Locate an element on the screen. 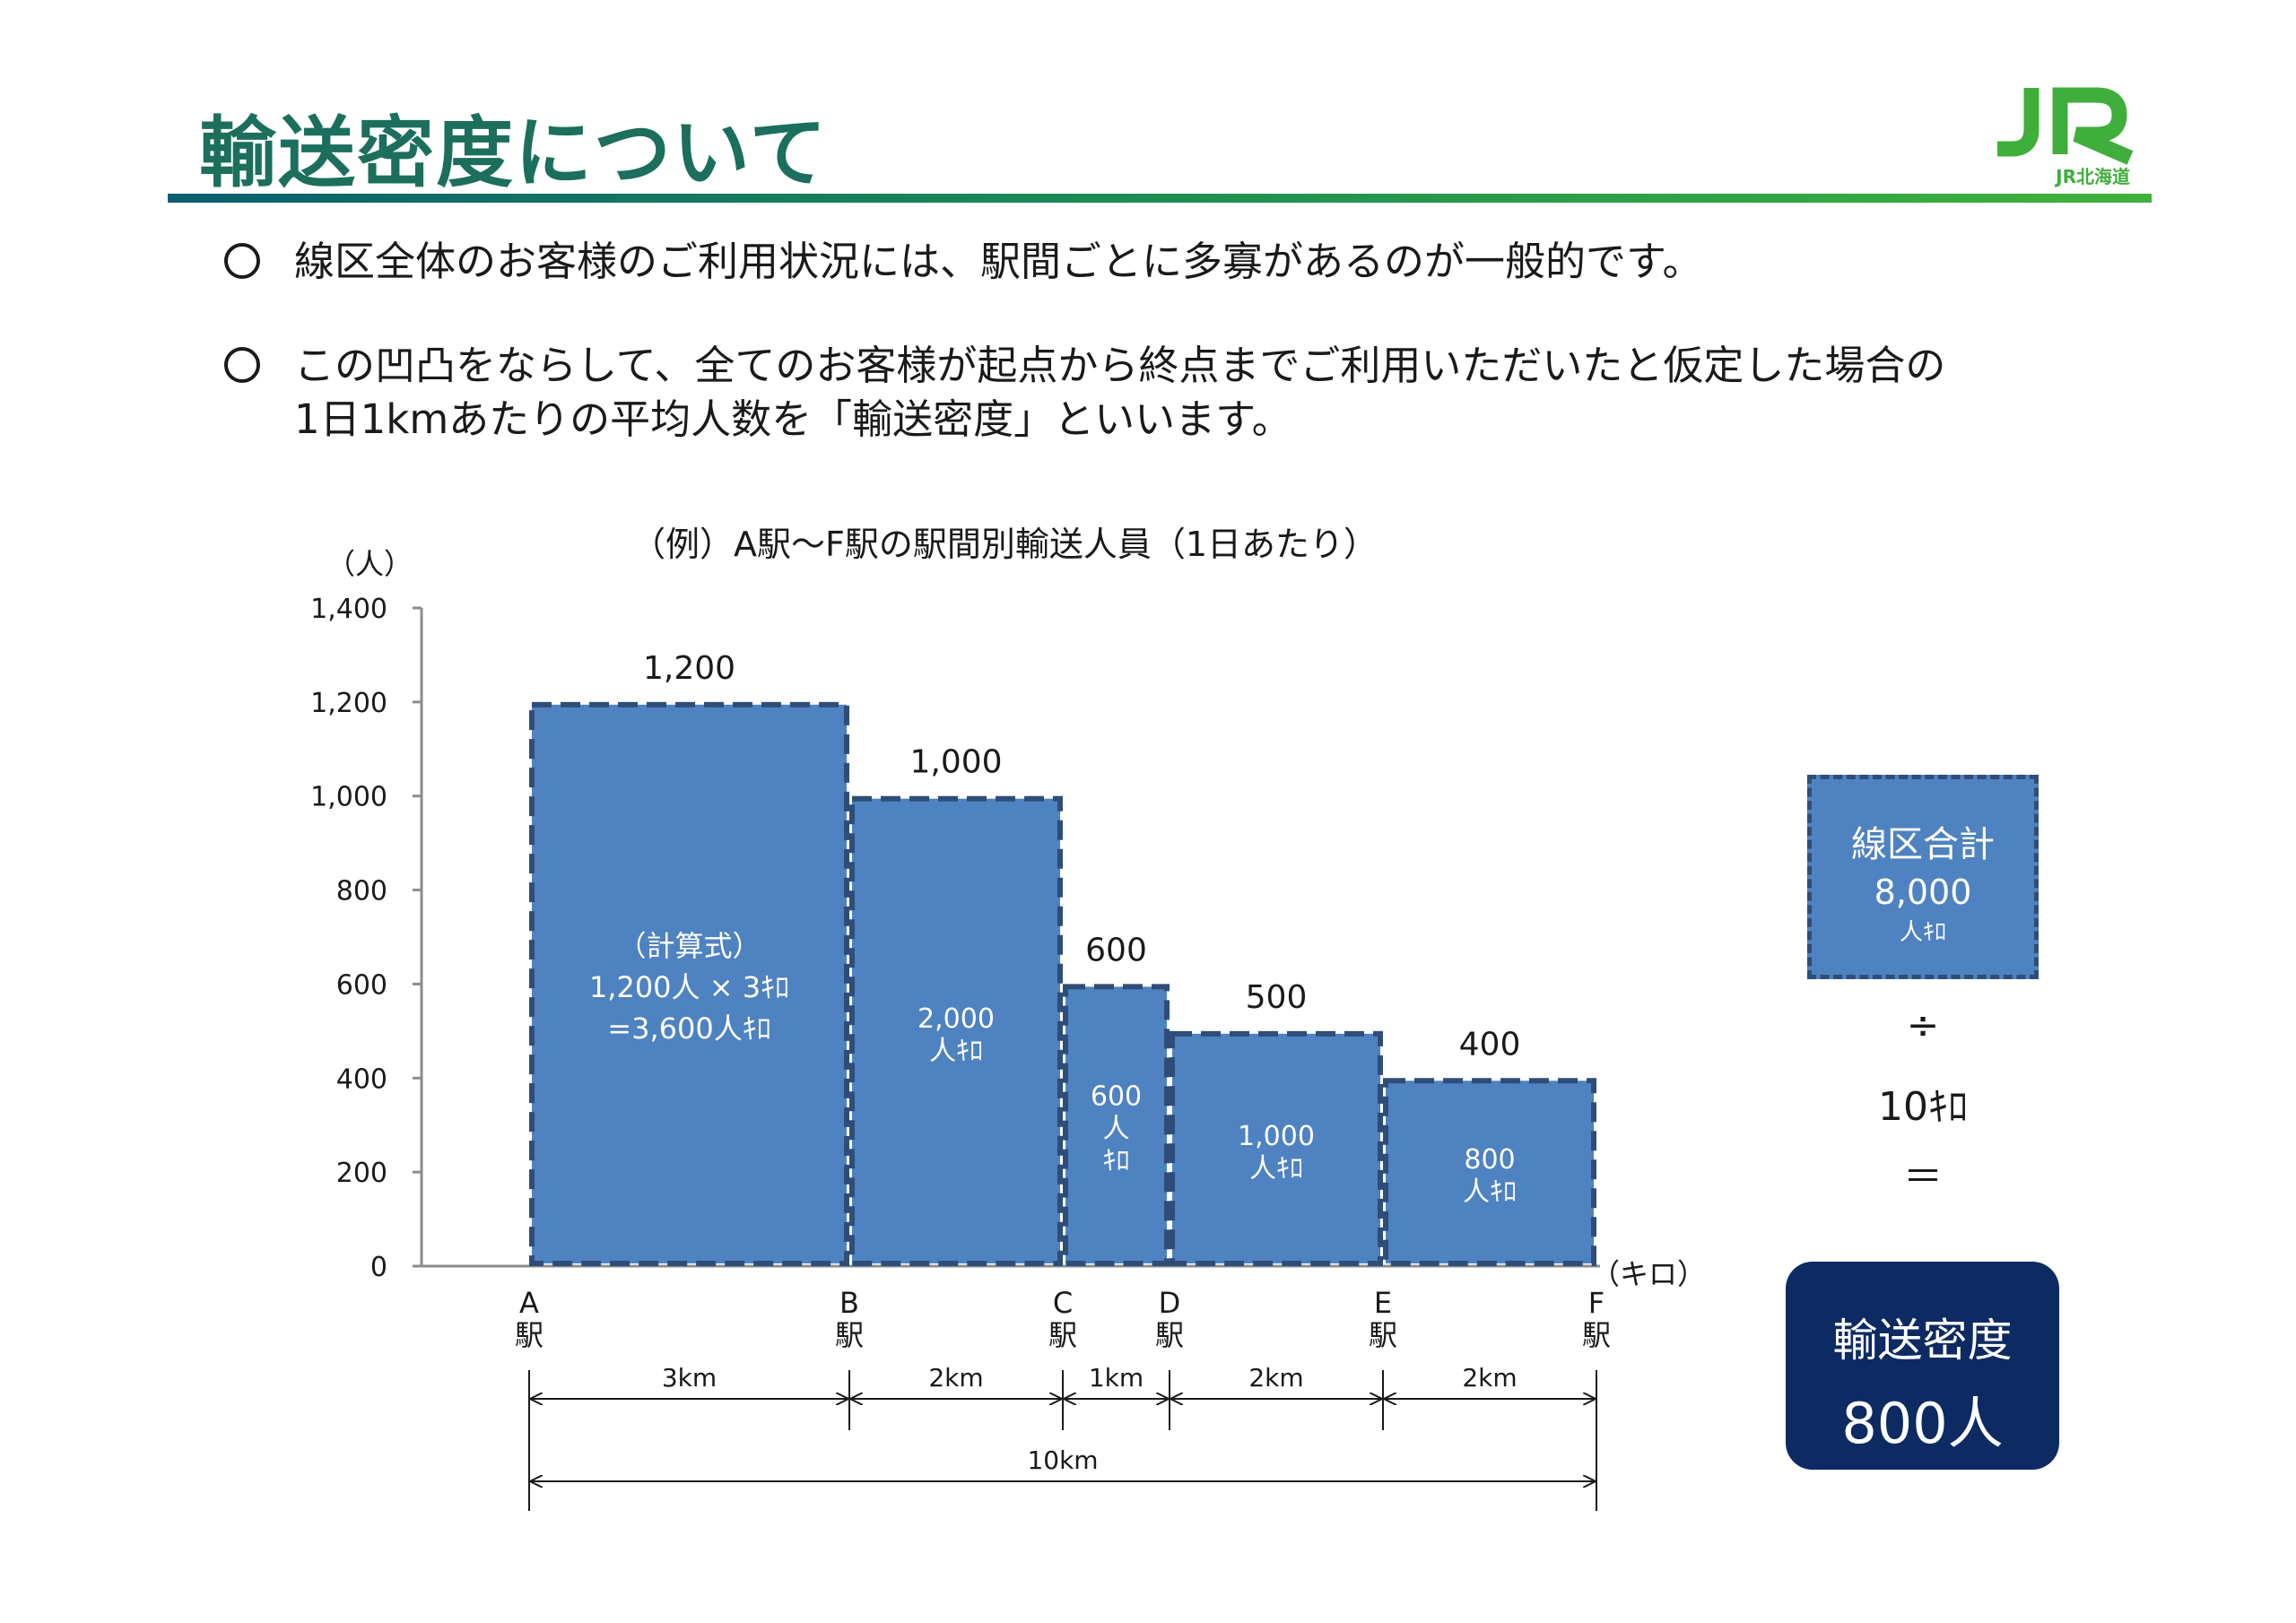 The image size is (2296, 1623). jr-hokkaido-logo: JR北海道 is located at coordinates (2065, 137).